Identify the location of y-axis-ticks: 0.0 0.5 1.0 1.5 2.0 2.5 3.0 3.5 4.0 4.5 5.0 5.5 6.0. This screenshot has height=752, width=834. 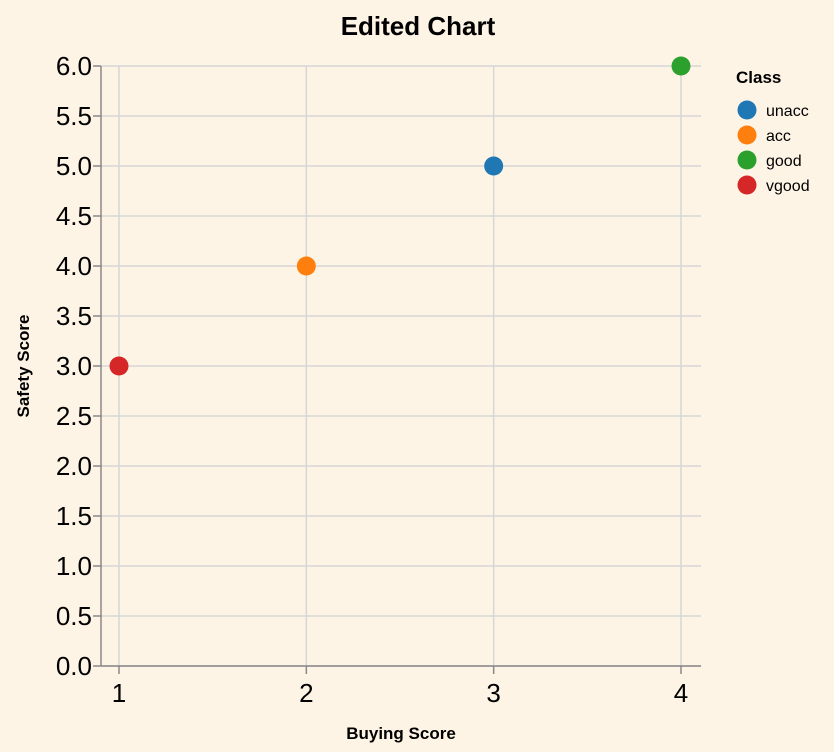
(78, 366).